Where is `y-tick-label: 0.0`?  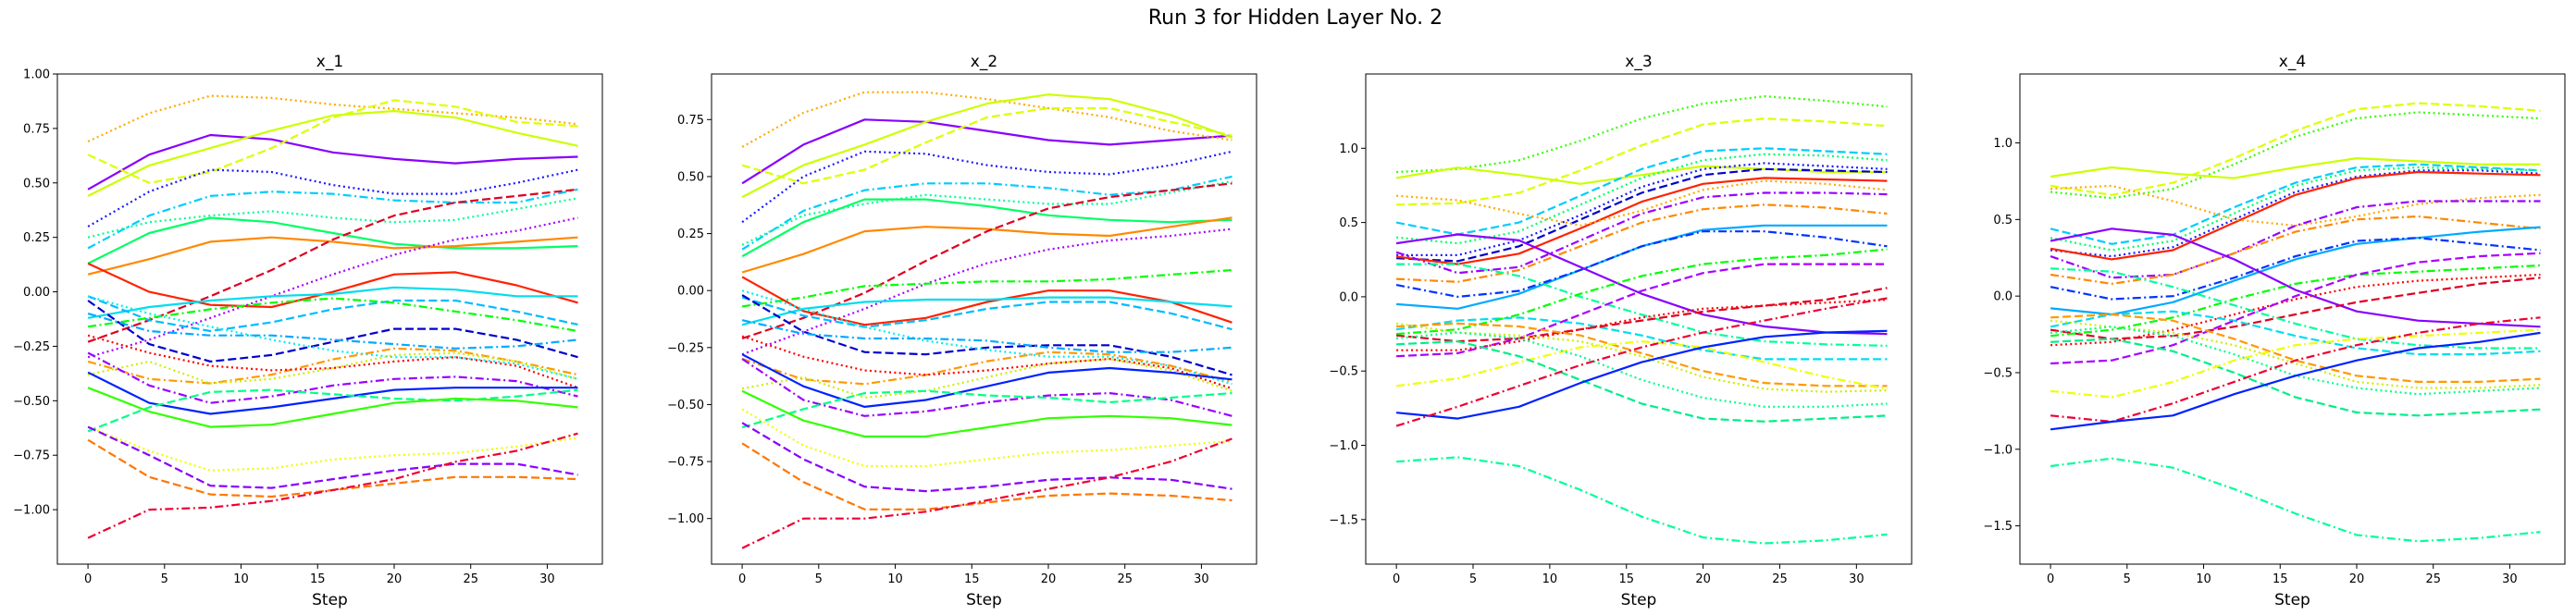 y-tick-label: 0.0 is located at coordinates (1348, 297).